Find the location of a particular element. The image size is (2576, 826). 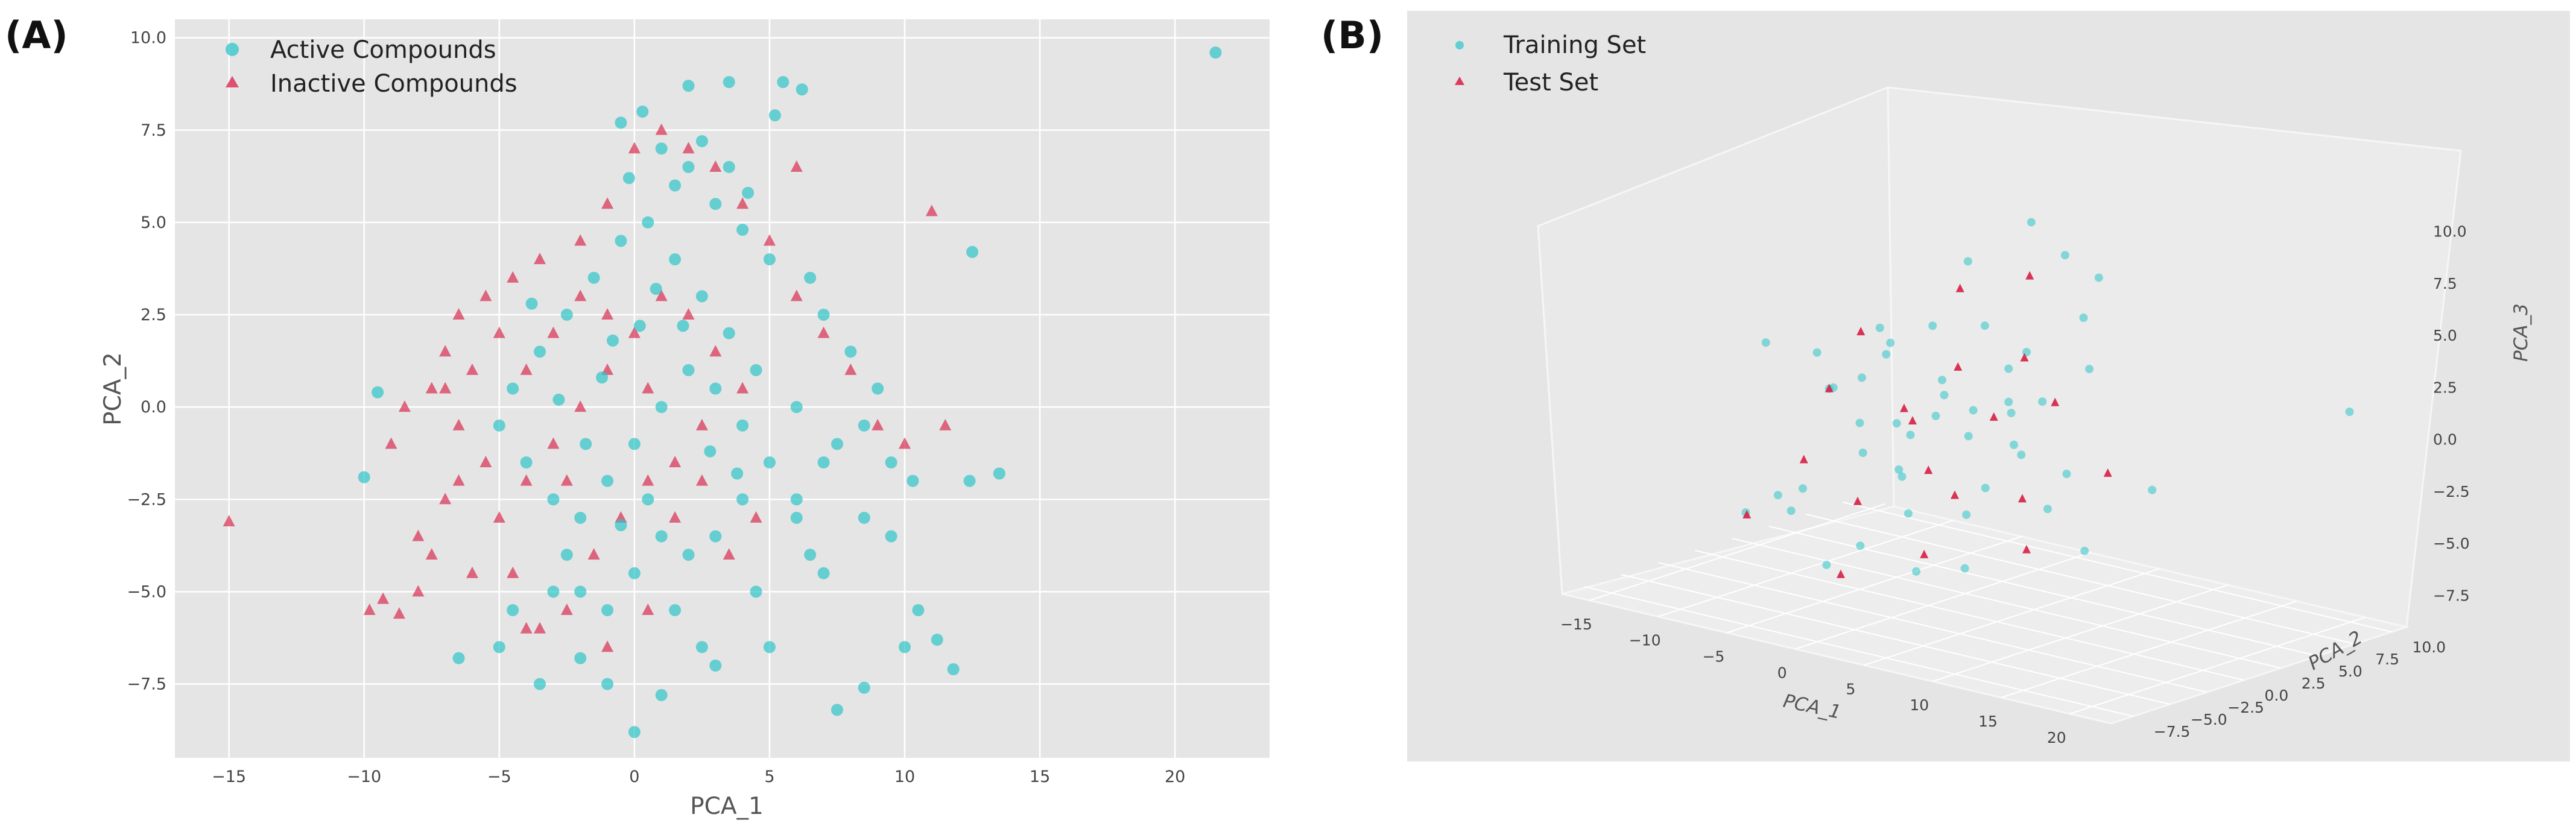

chart-b-y-ticks: −7.5−5.0−2.50.0 2.5 5.0 7.5 10.0 is located at coordinates (2300, 689).